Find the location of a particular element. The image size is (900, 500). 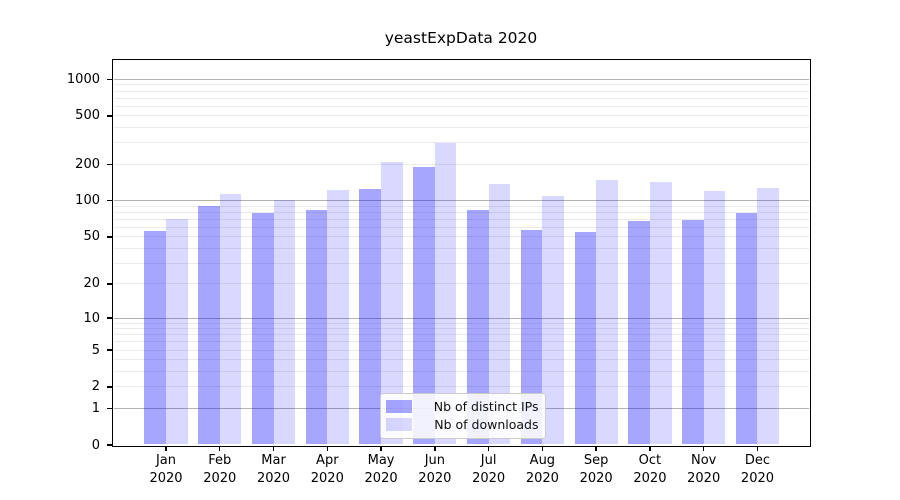

legend-label-nb-of-distinct-ips: Nb of distinct IPs is located at coordinates (486, 406).